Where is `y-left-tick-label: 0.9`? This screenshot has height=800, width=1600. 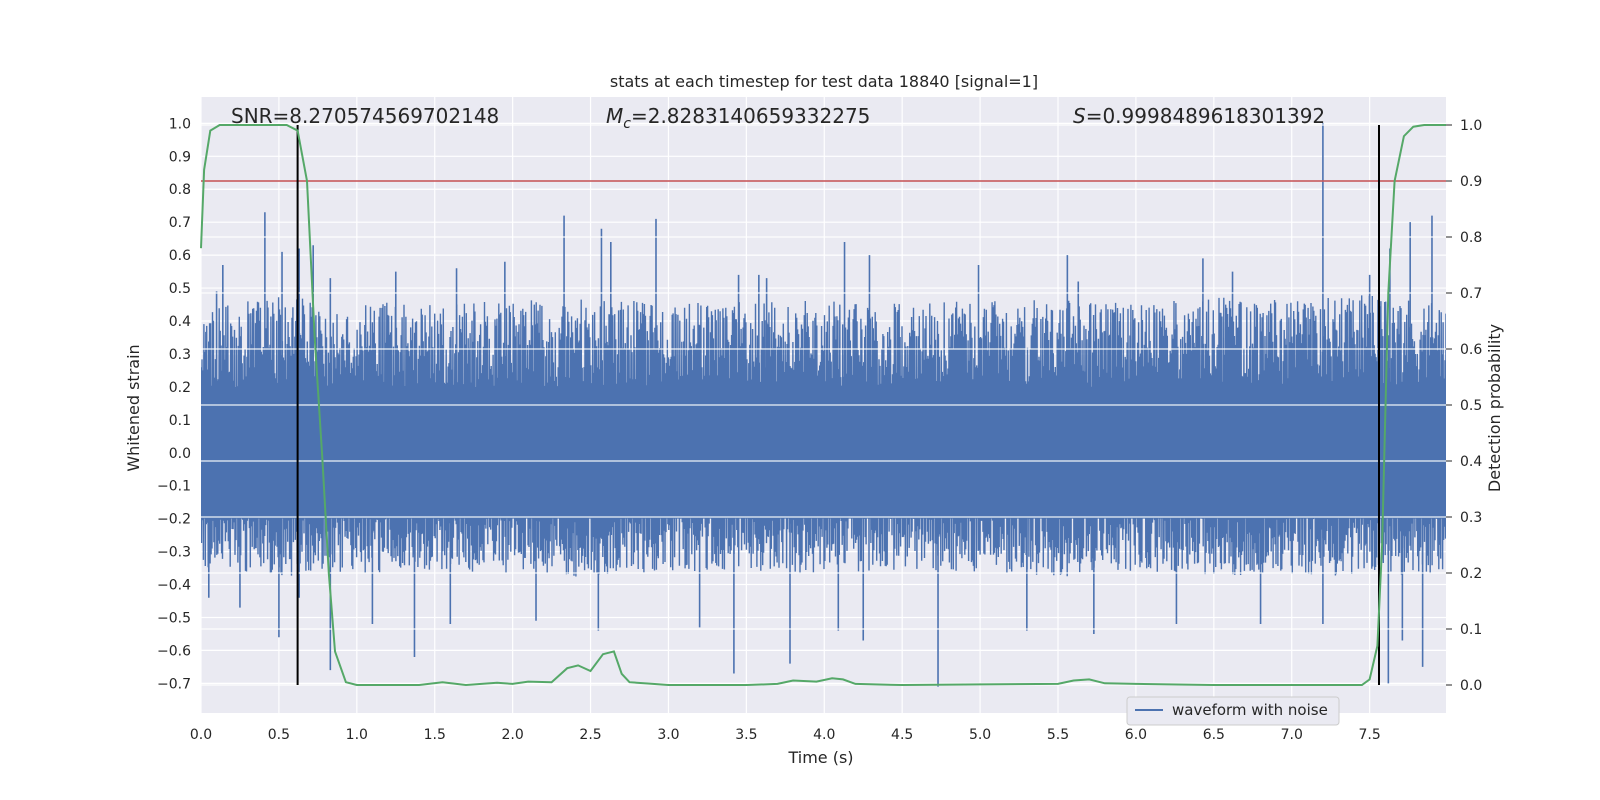
y-left-tick-label: 0.9 is located at coordinates (180, 157).